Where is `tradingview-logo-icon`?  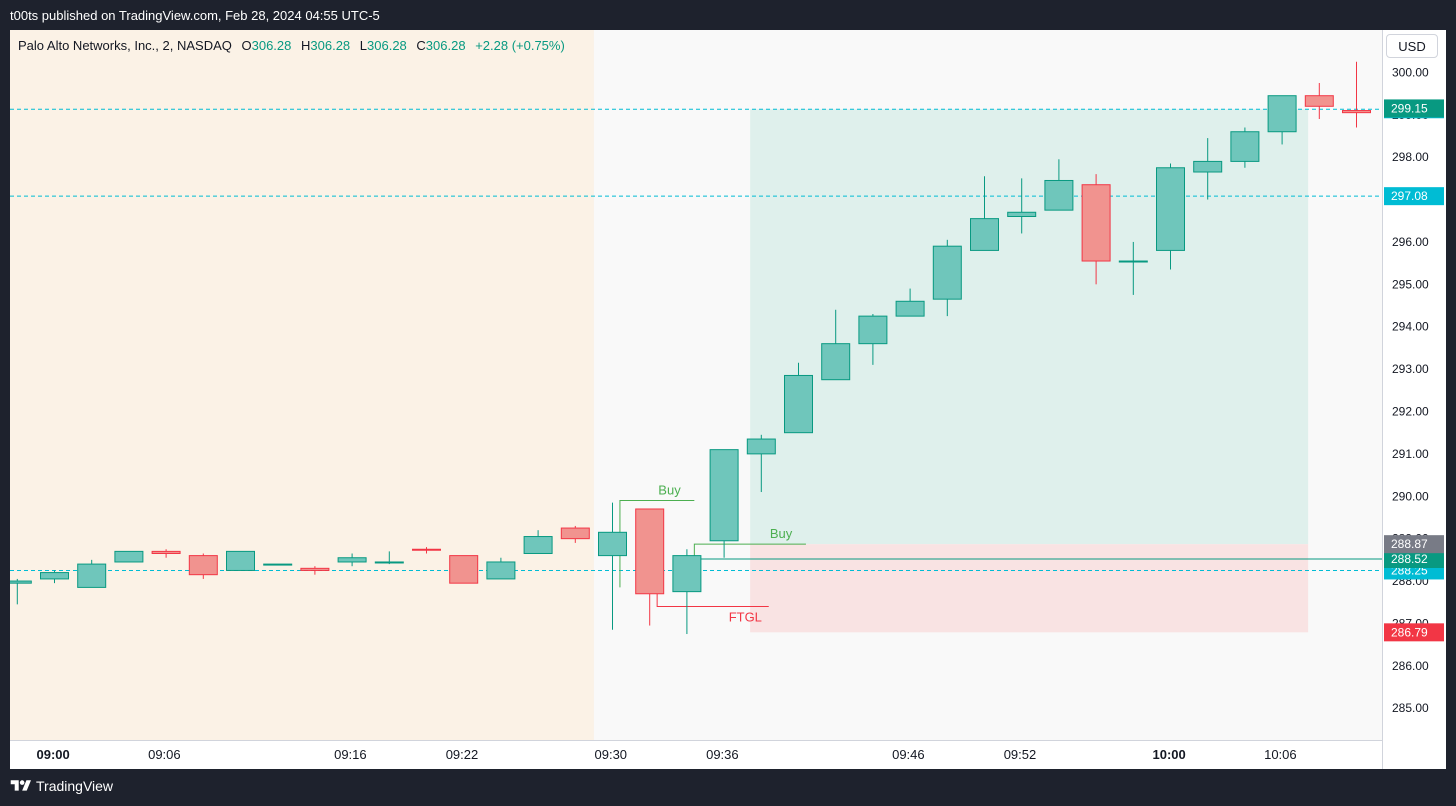 tradingview-logo-icon is located at coordinates (20, 785).